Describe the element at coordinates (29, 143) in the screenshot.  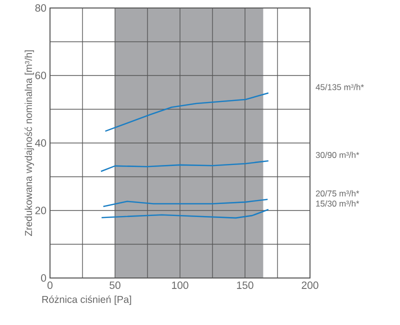
I see `y-axis-title: Zredukowana wydajność nominalna [m³/h]` at that location.